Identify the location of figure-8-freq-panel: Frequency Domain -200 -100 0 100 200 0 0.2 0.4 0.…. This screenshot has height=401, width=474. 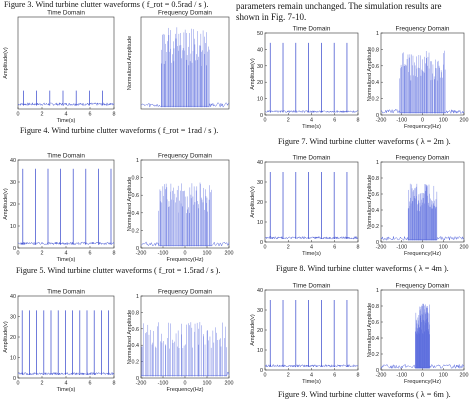
(418, 334).